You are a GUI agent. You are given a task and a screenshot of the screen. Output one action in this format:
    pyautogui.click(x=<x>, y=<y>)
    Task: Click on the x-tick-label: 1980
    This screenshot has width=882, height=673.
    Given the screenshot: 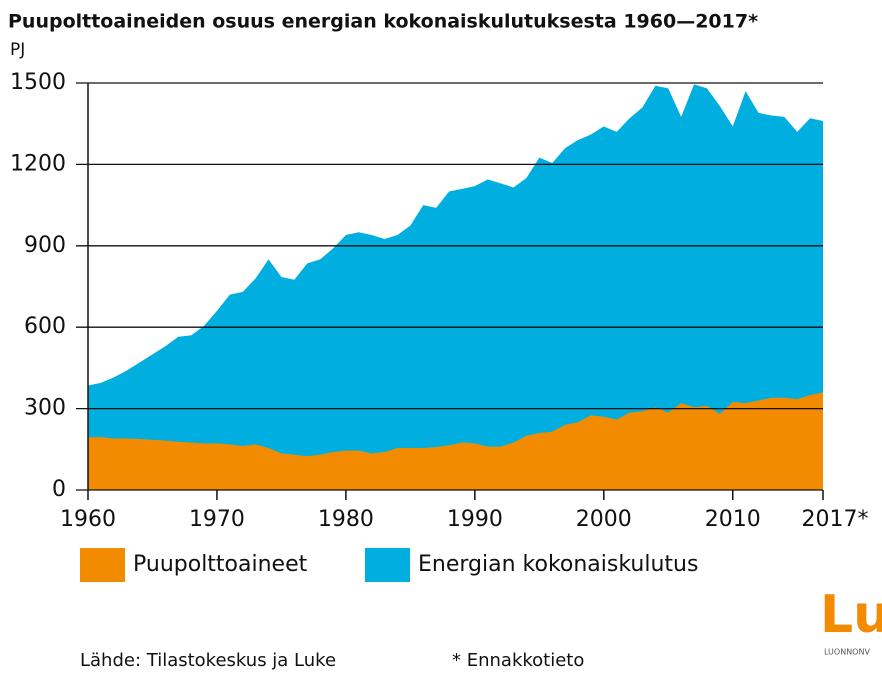 What is the action you would take?
    pyautogui.click(x=346, y=519)
    